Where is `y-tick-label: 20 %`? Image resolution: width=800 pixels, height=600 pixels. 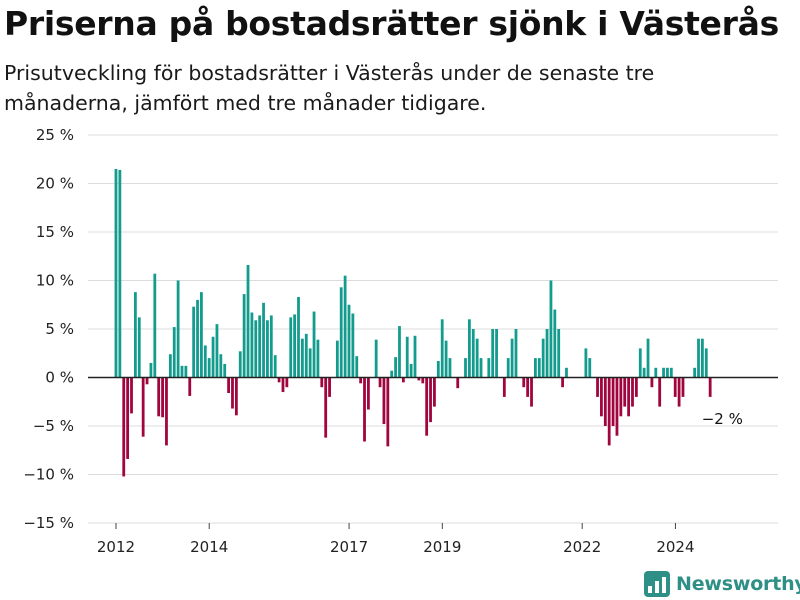
y-tick-label: 20 % is located at coordinates (55, 184).